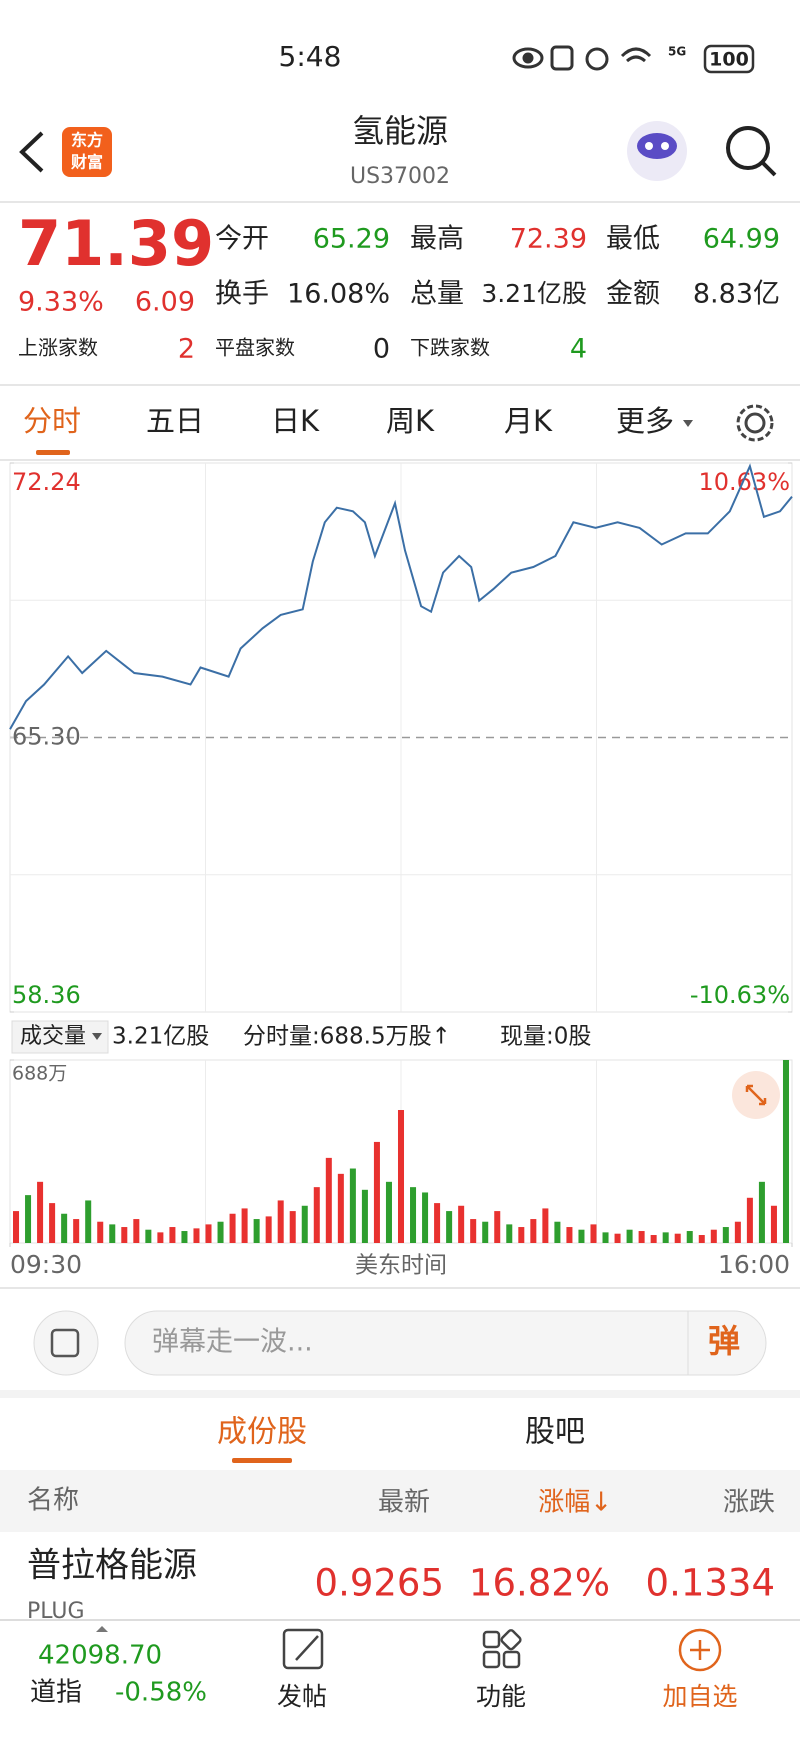 The width and height of the screenshot is (800, 1760). Describe the element at coordinates (242, 294) in the screenshot. I see `stat-label: 换手` at that location.